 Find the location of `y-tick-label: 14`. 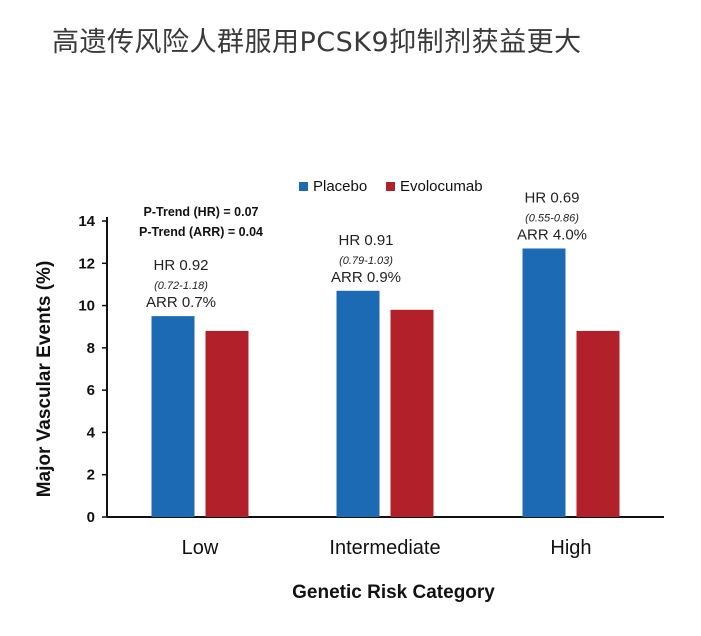

y-tick-label: 14 is located at coordinates (86, 221).